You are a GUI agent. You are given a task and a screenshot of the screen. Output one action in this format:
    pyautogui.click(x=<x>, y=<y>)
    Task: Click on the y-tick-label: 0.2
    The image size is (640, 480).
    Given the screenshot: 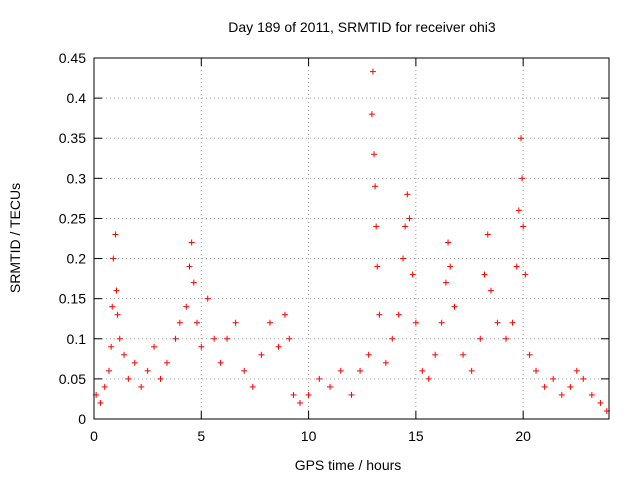 What is the action you would take?
    pyautogui.click(x=77, y=259)
    